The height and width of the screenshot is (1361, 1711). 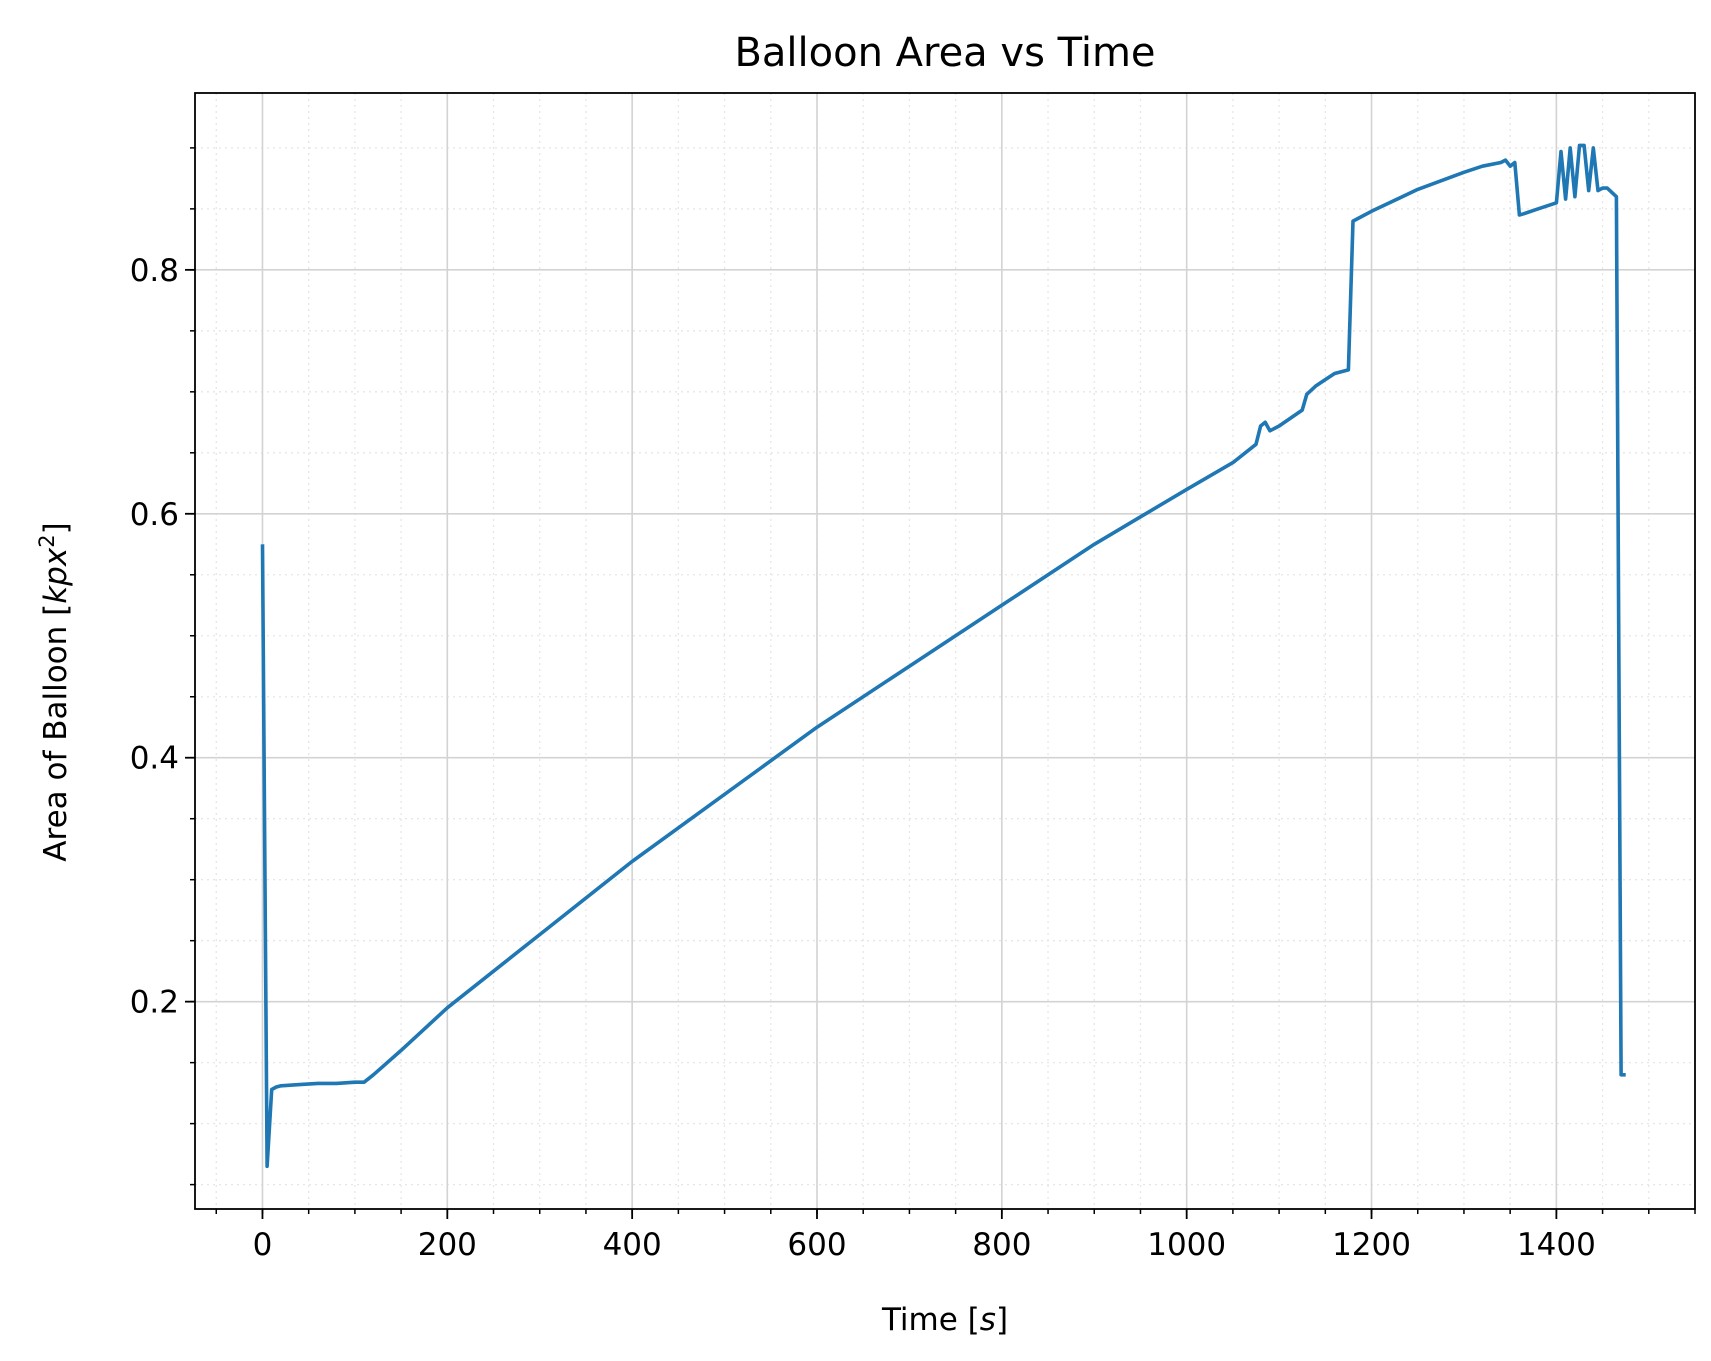 What do you see at coordinates (1556, 1245) in the screenshot?
I see `x-tick-label: 1400` at bounding box center [1556, 1245].